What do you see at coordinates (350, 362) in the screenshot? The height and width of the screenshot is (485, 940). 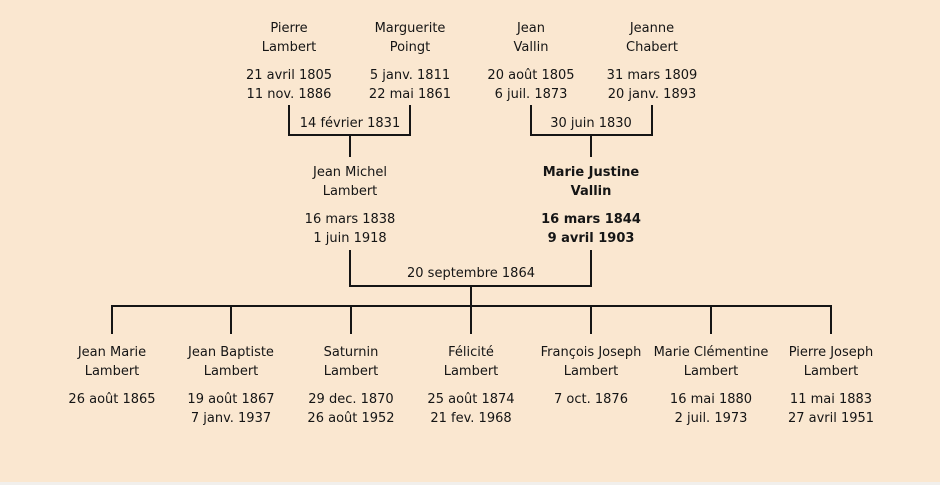 I see `person-name: Saturnin Lambert` at bounding box center [350, 362].